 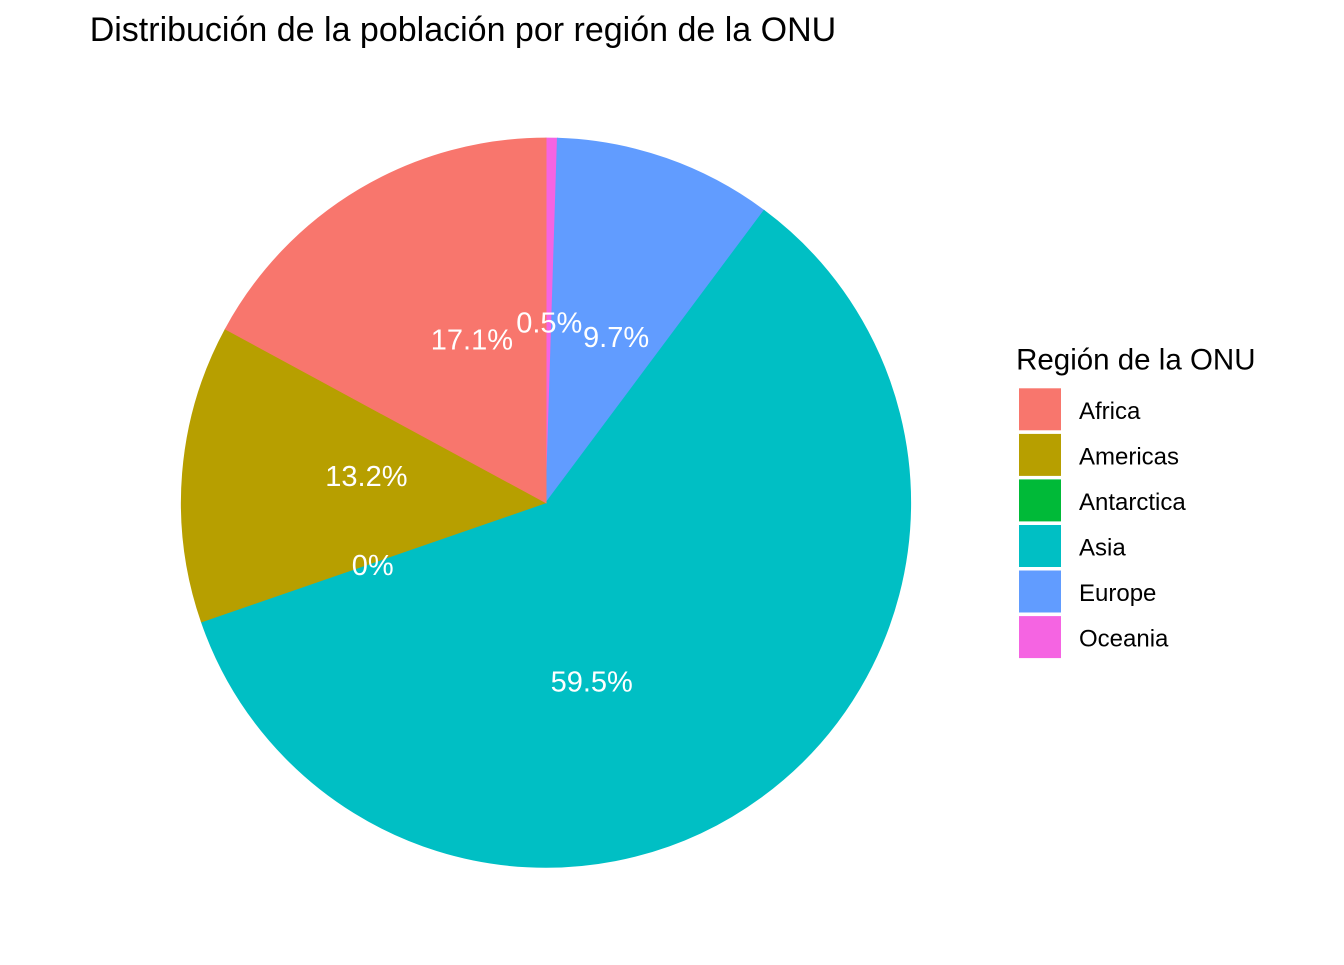 I want to click on svg-text: 59.5%, so click(x=592, y=683).